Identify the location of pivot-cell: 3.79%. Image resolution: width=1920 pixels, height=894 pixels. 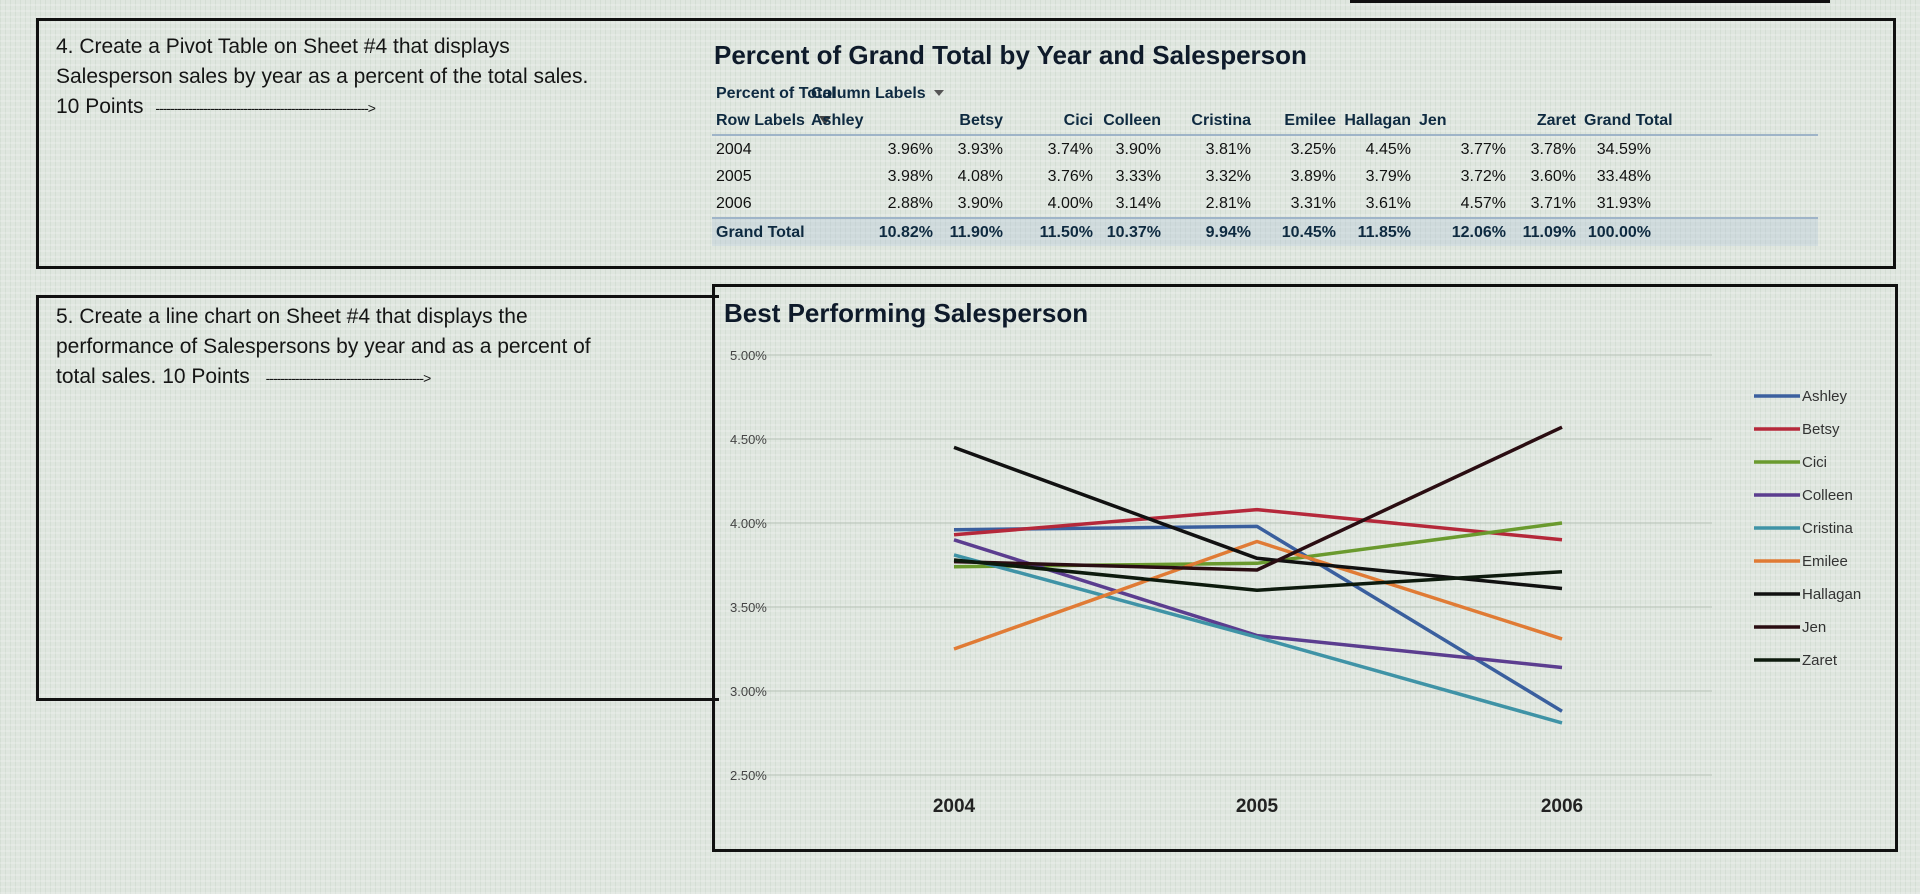
(1388, 176).